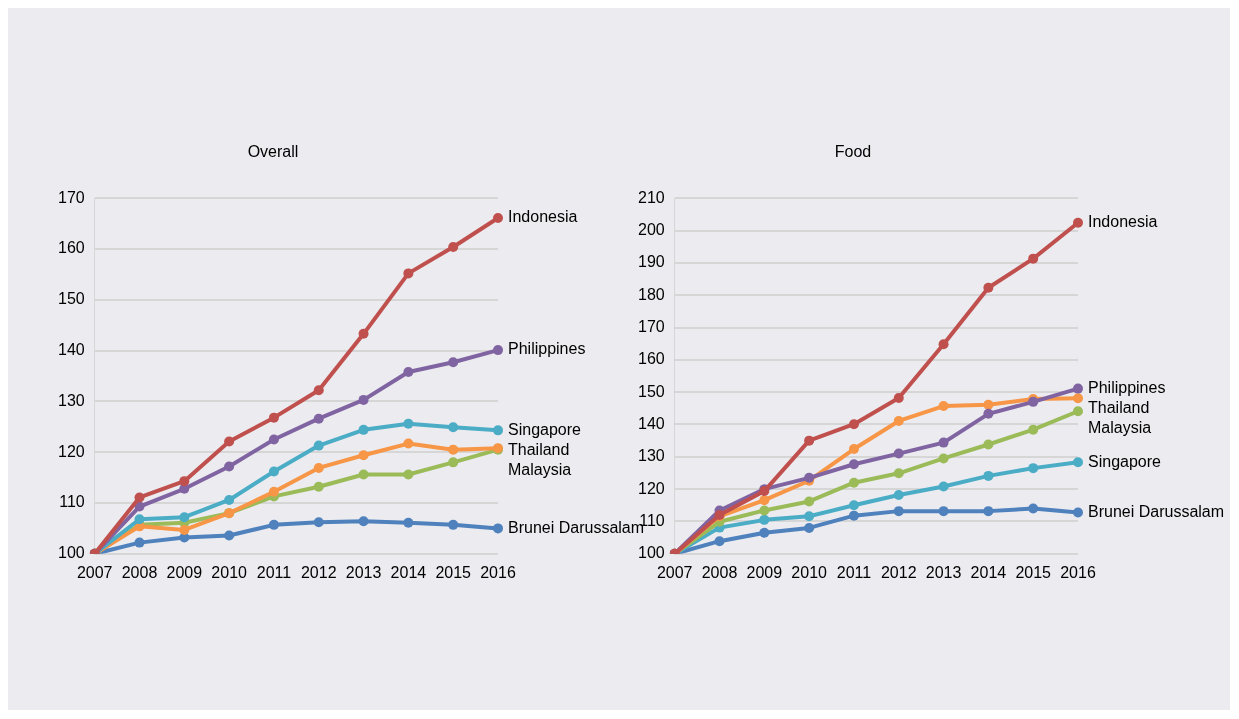 The width and height of the screenshot is (1239, 719). What do you see at coordinates (719, 572) in the screenshot?
I see `x-tick-label: 2008` at bounding box center [719, 572].